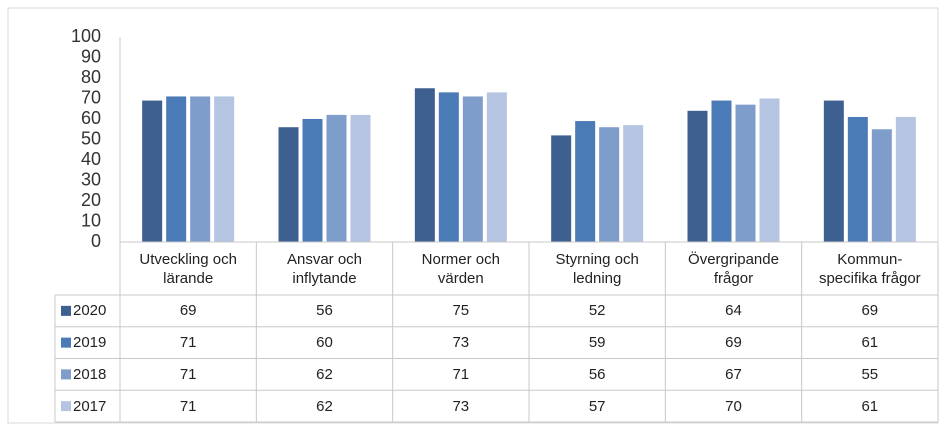 This screenshot has width=947, height=429. Describe the element at coordinates (461, 311) in the screenshot. I see `data-label: 75` at that location.